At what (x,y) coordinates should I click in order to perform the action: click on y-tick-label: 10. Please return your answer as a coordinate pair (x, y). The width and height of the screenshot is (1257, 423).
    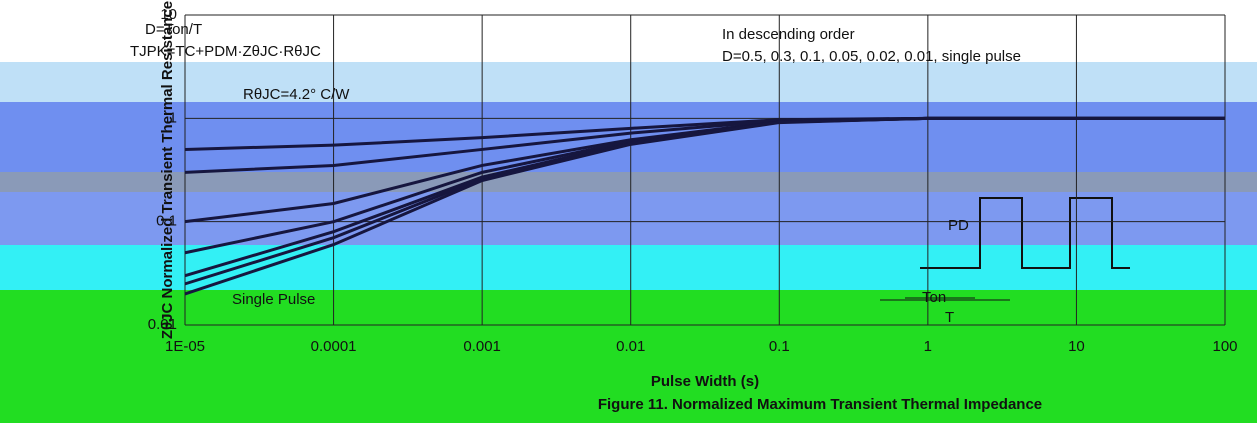
    Looking at the image, I should click on (168, 14).